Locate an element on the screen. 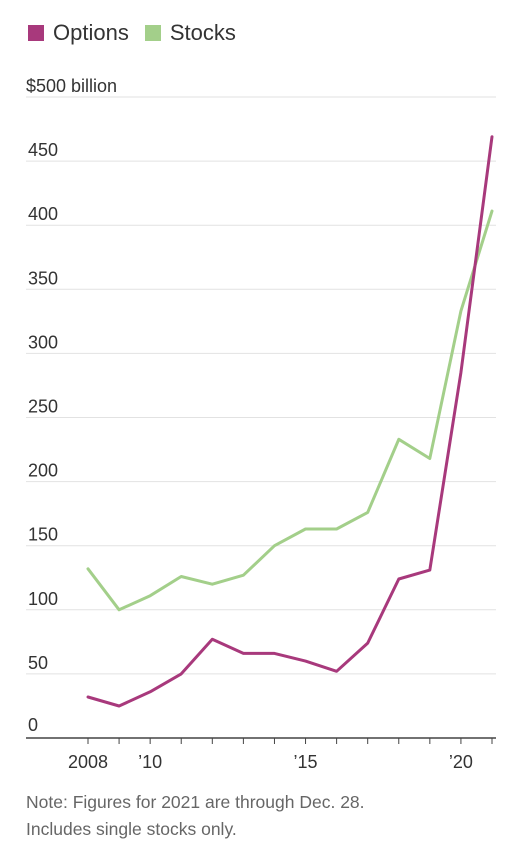  x-tick-label-2015: ’15 is located at coordinates (306, 762).